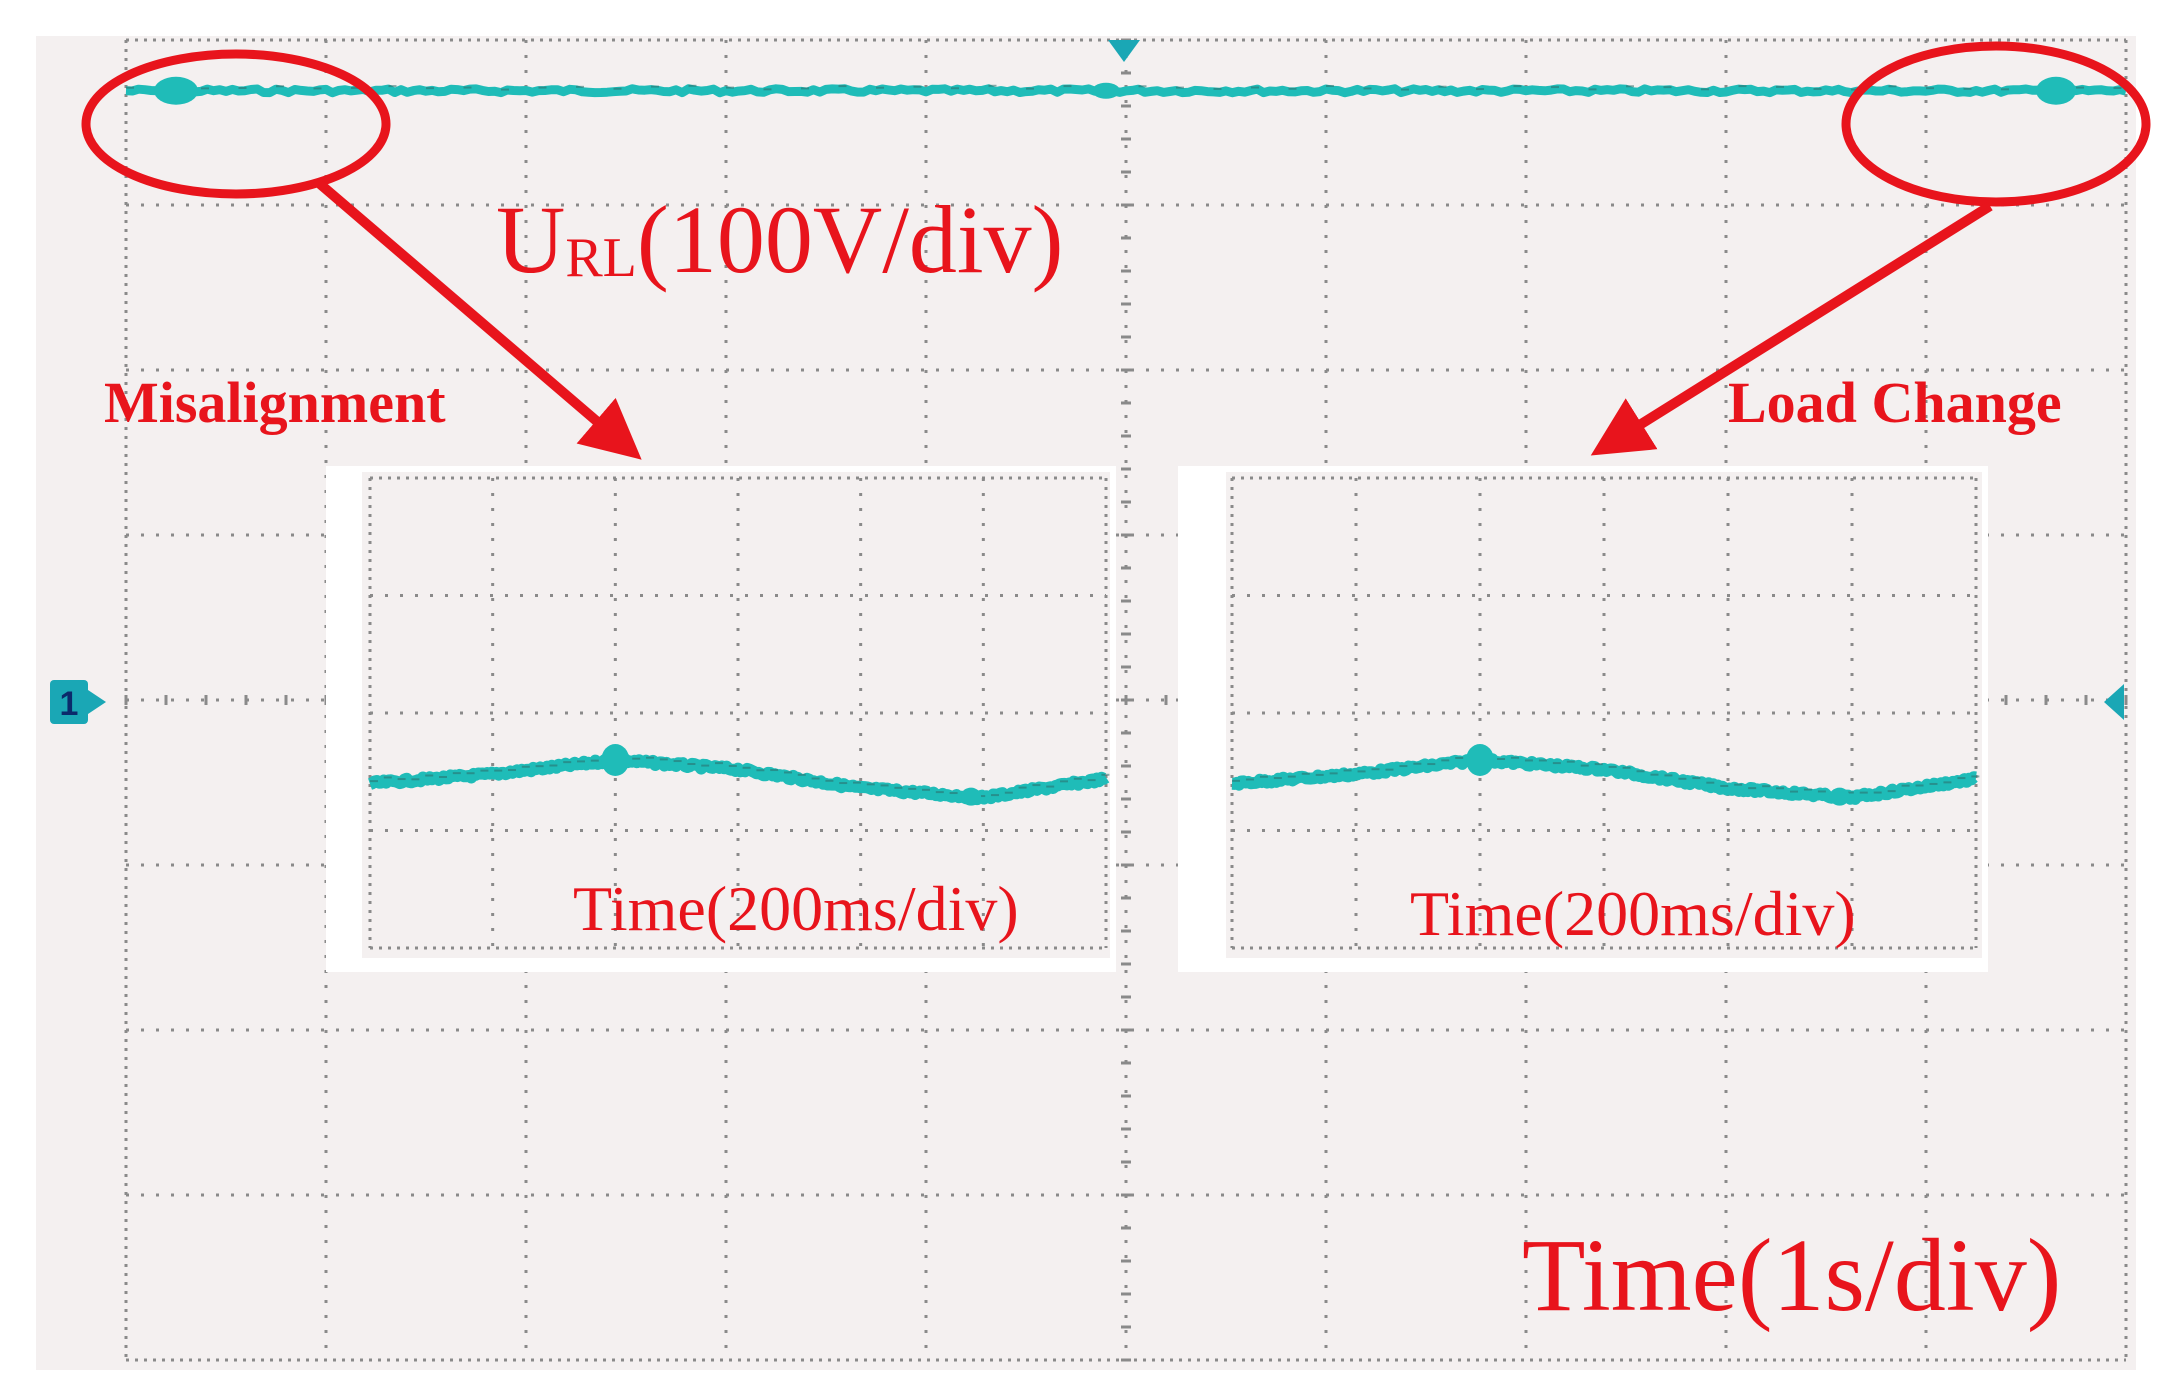 The width and height of the screenshot is (2173, 1398). Describe the element at coordinates (1895, 402) in the screenshot. I see `load-change-label: Load Change` at that location.